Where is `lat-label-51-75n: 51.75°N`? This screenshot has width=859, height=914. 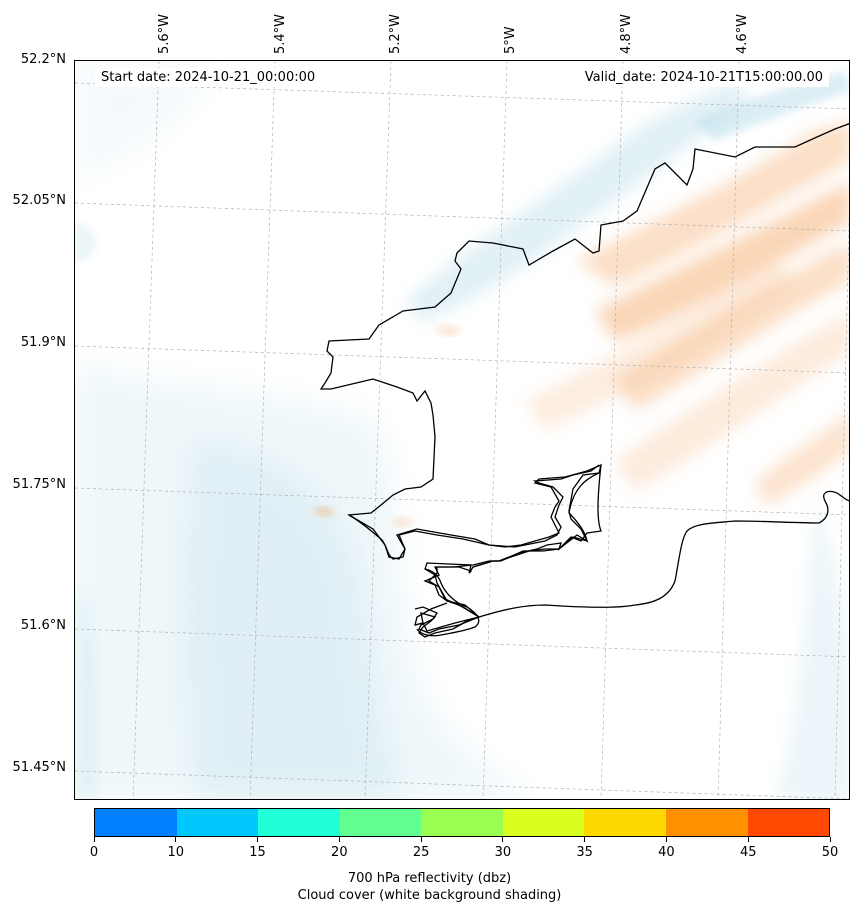 lat-label-51-75n: 51.75°N is located at coordinates (39, 484).